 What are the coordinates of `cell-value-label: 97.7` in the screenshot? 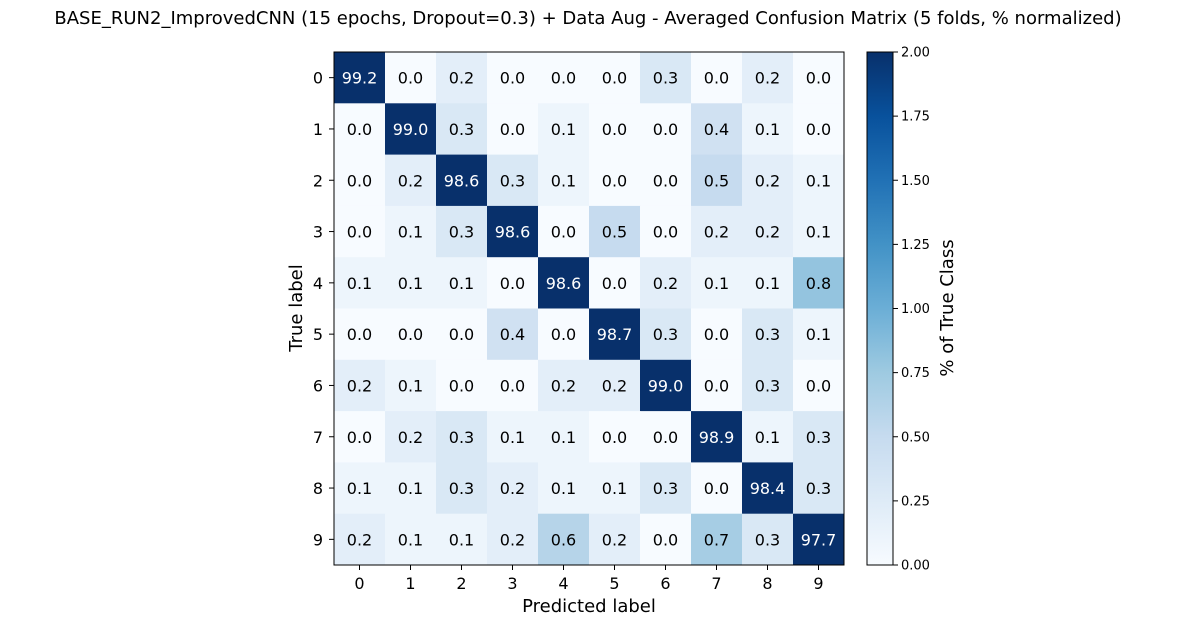 It's located at (819, 539).